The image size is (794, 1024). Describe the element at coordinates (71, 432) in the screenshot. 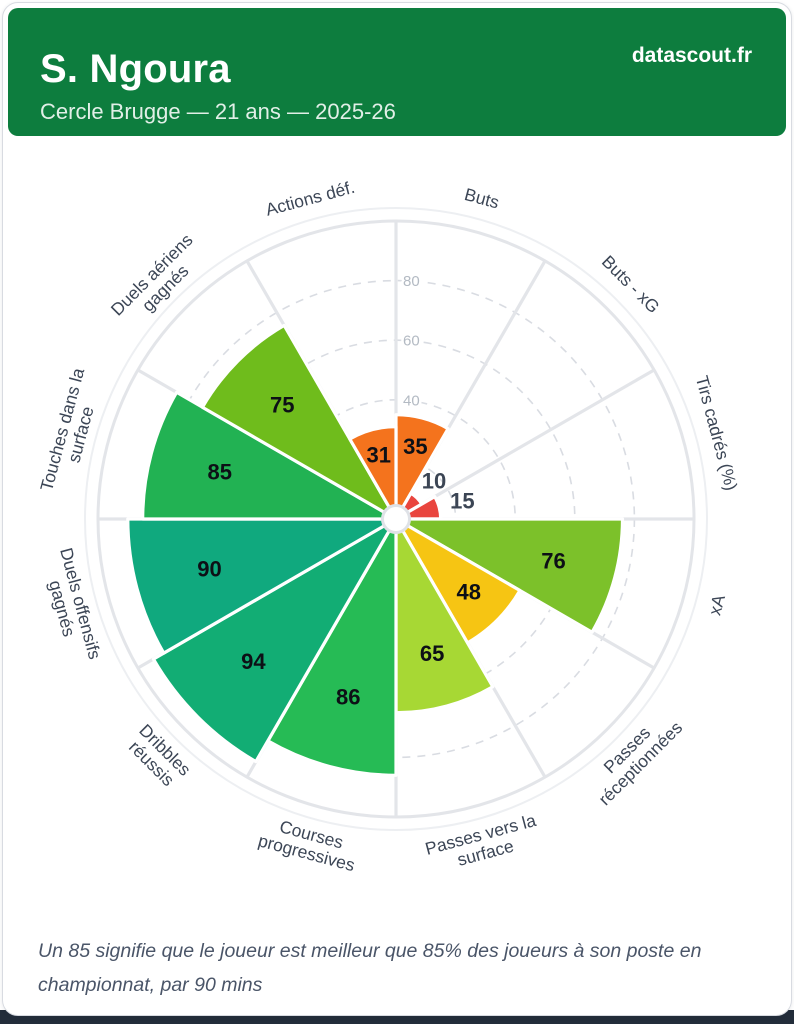

I see `axis-label-touches-dans-la-surface: Touches dans lasurface` at that location.